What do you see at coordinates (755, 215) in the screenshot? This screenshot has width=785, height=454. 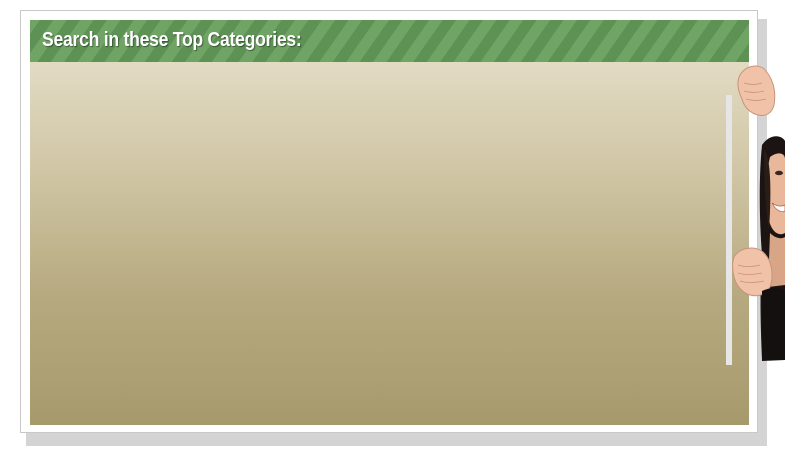 I see `peeking-woman-illustration` at bounding box center [755, 215].